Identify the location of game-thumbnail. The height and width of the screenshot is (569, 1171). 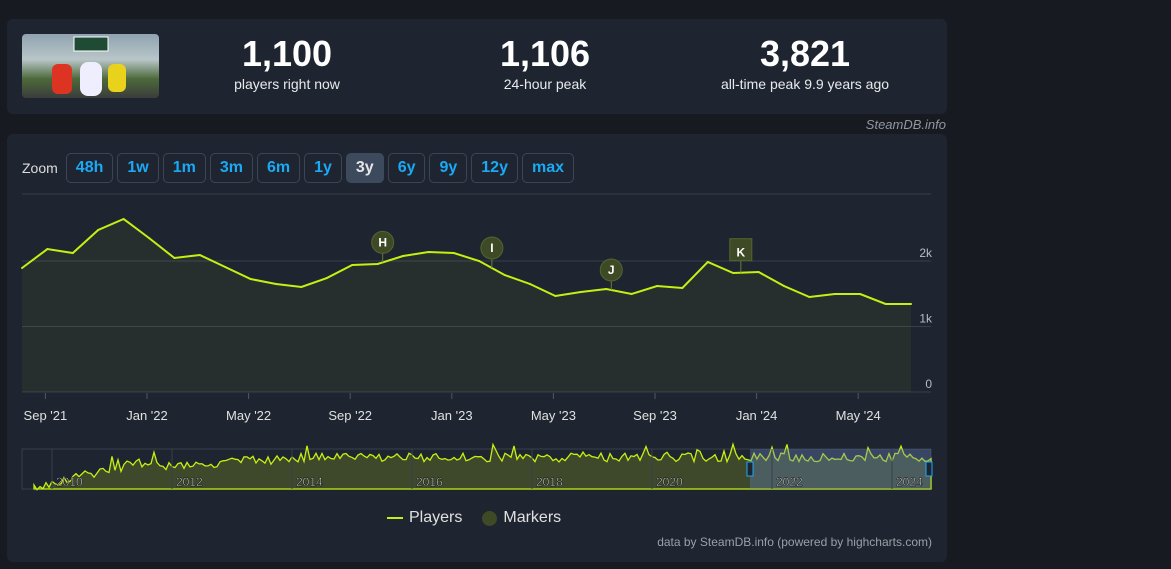
(90, 66).